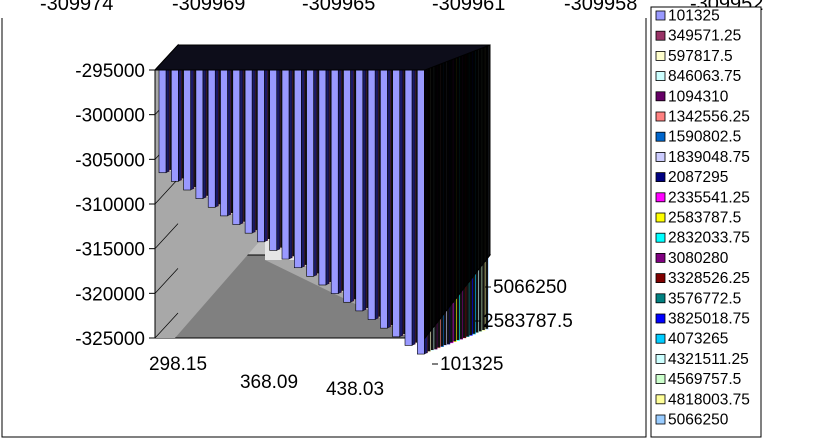 The height and width of the screenshot is (444, 826). Describe the element at coordinates (704, 298) in the screenshot. I see `legend-entry-label: 3576772.5` at that location.